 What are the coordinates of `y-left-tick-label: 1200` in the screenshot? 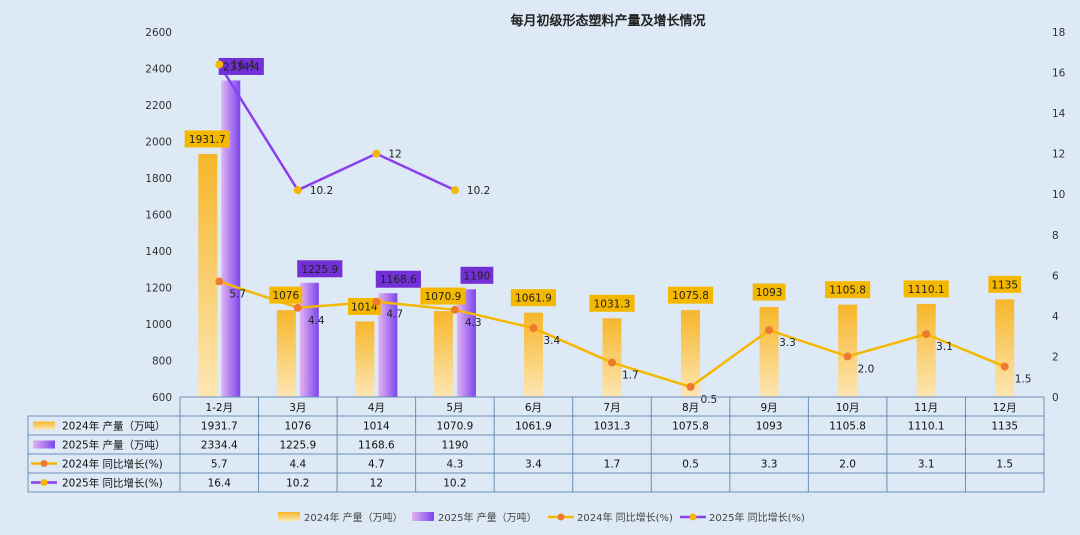 It's located at (158, 289).